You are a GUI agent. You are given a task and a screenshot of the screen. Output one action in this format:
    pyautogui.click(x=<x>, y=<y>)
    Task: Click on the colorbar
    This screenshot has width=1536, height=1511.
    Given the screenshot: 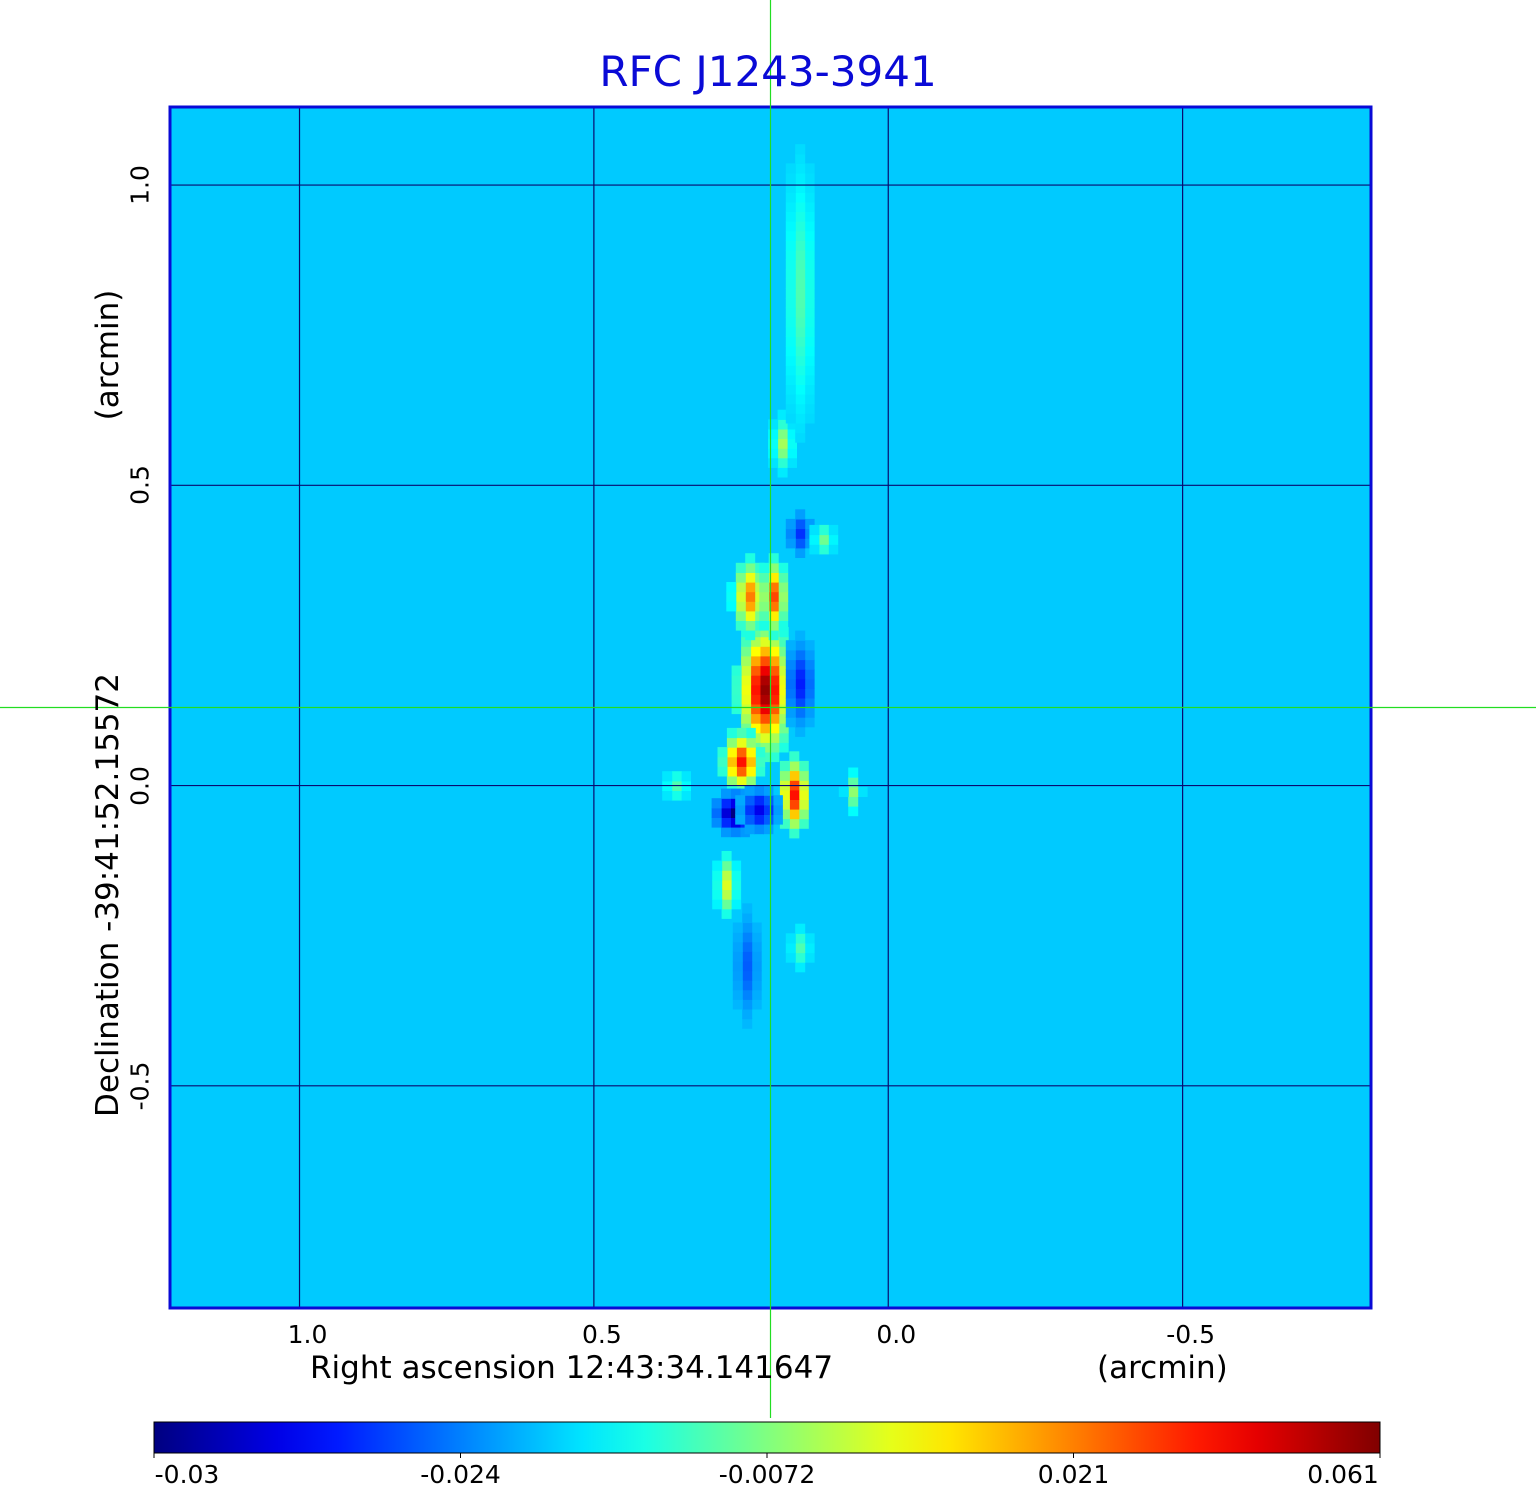 What is the action you would take?
    pyautogui.click(x=767, y=1439)
    